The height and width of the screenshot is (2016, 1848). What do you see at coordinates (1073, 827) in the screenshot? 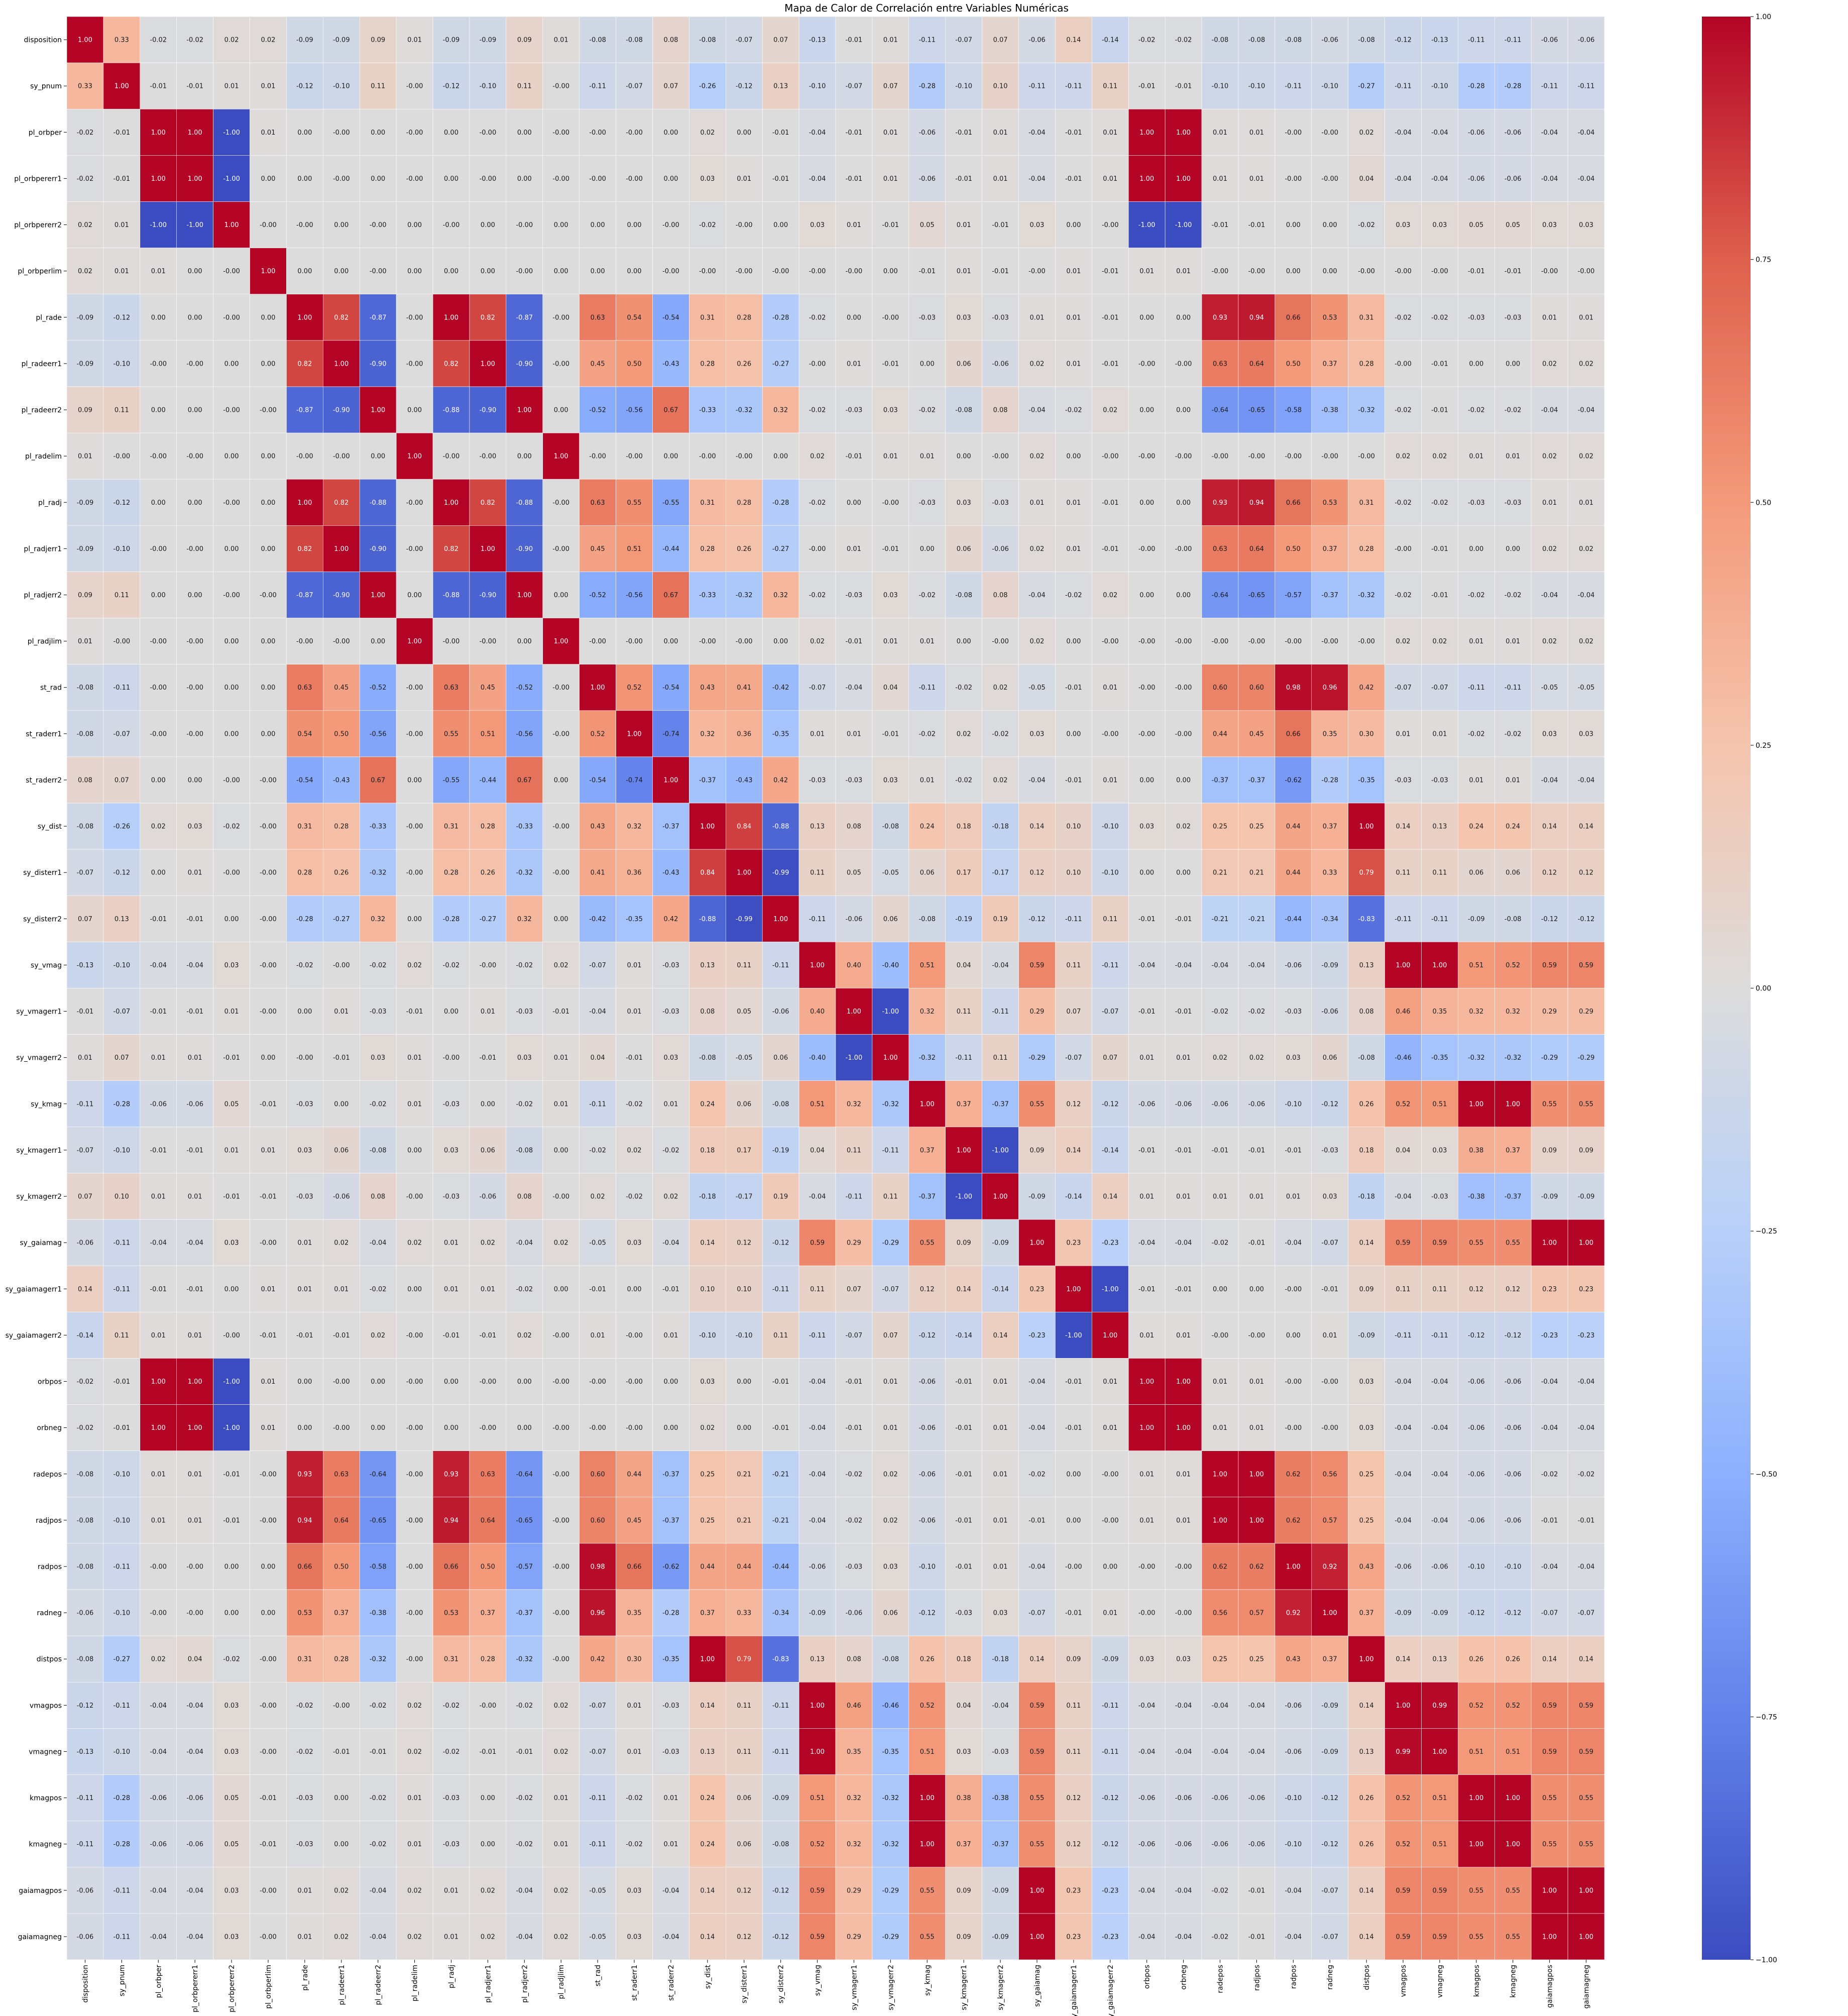
I see `cell-value-label: 0.10` at bounding box center [1073, 827].